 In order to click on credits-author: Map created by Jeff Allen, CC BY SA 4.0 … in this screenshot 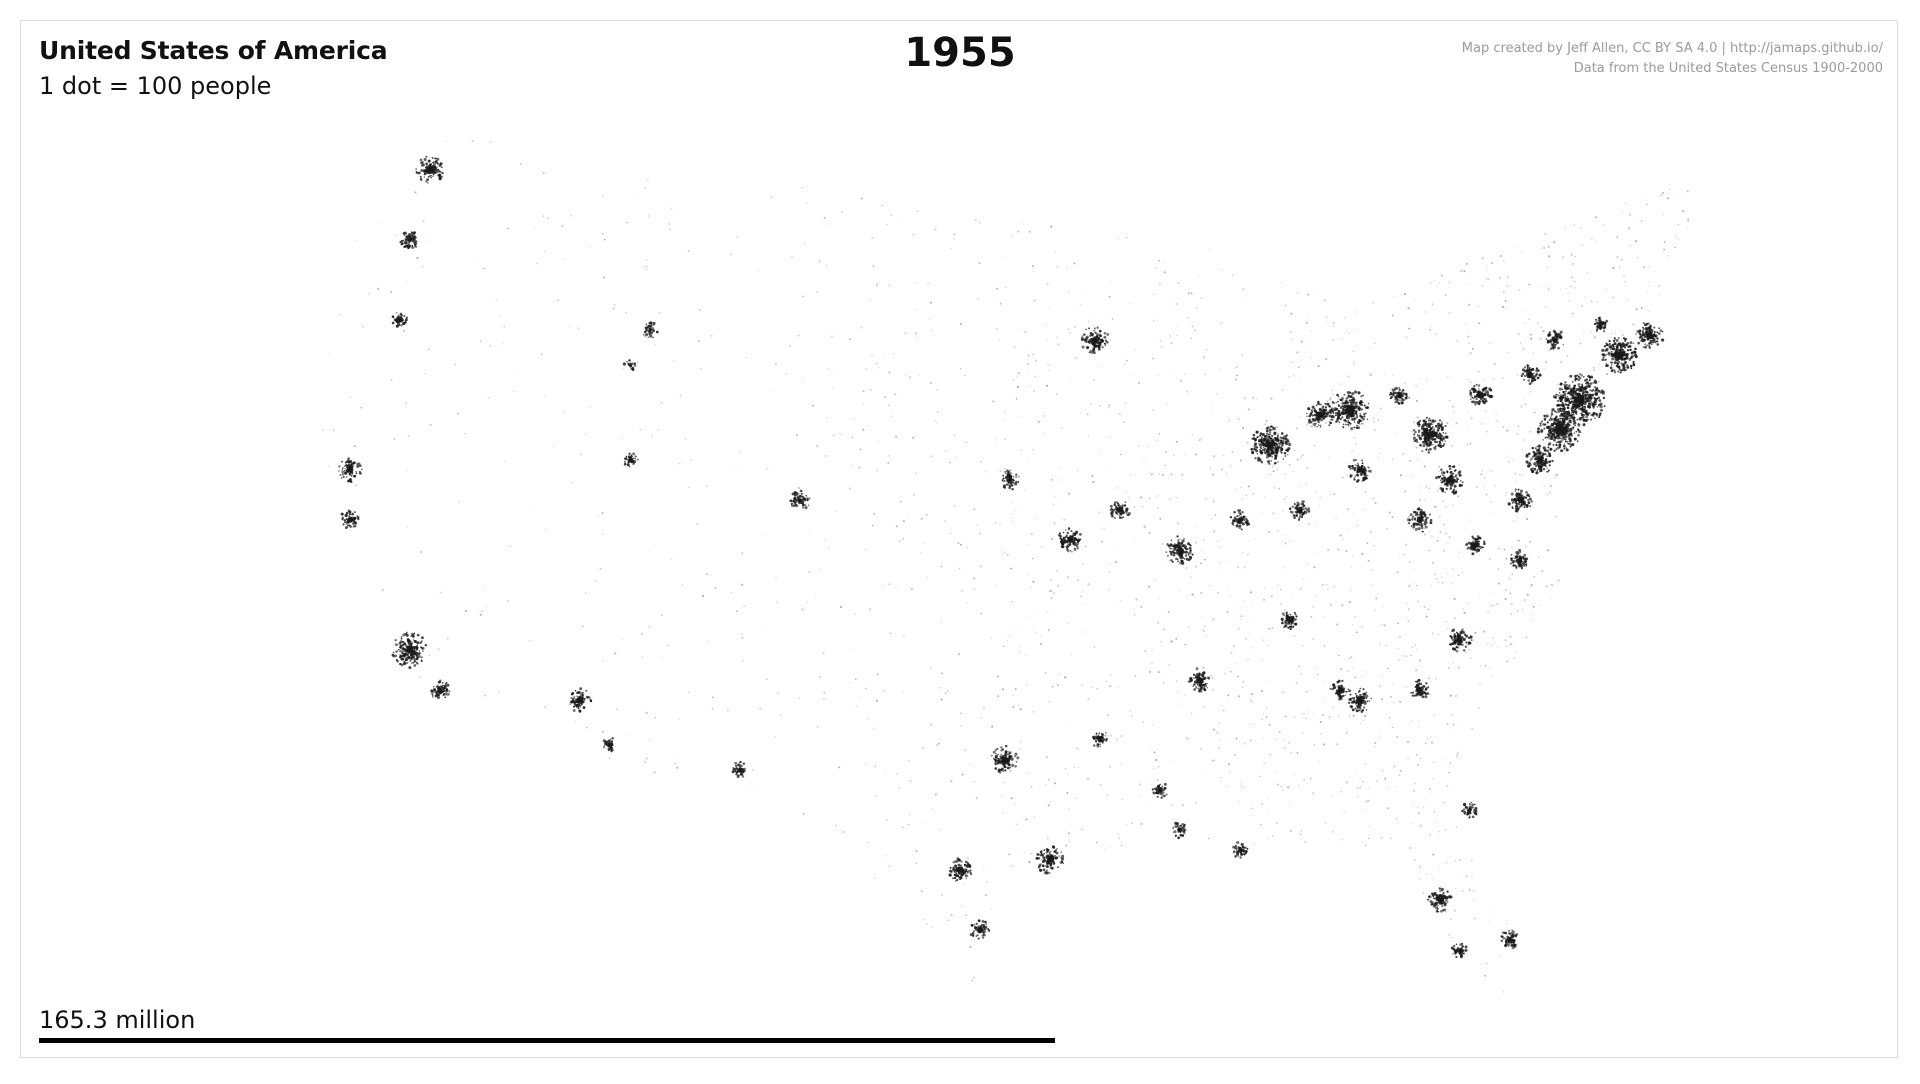, I will do `click(1672, 48)`.